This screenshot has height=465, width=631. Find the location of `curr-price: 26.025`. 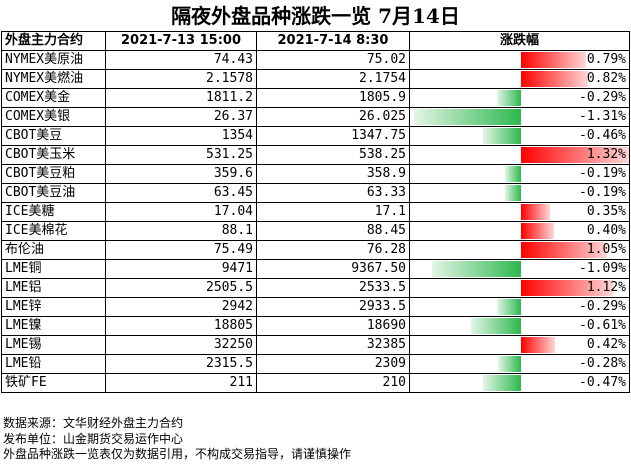

curr-price: 26.025 is located at coordinates (333, 117).